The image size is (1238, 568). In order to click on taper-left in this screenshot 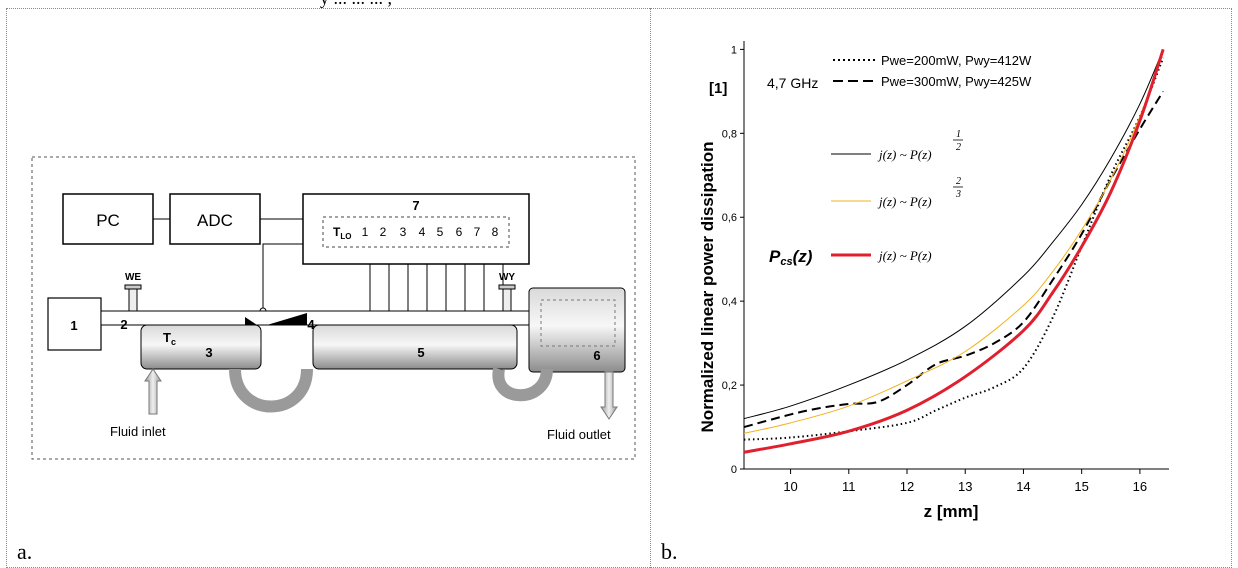, I will do `click(251, 321)`.